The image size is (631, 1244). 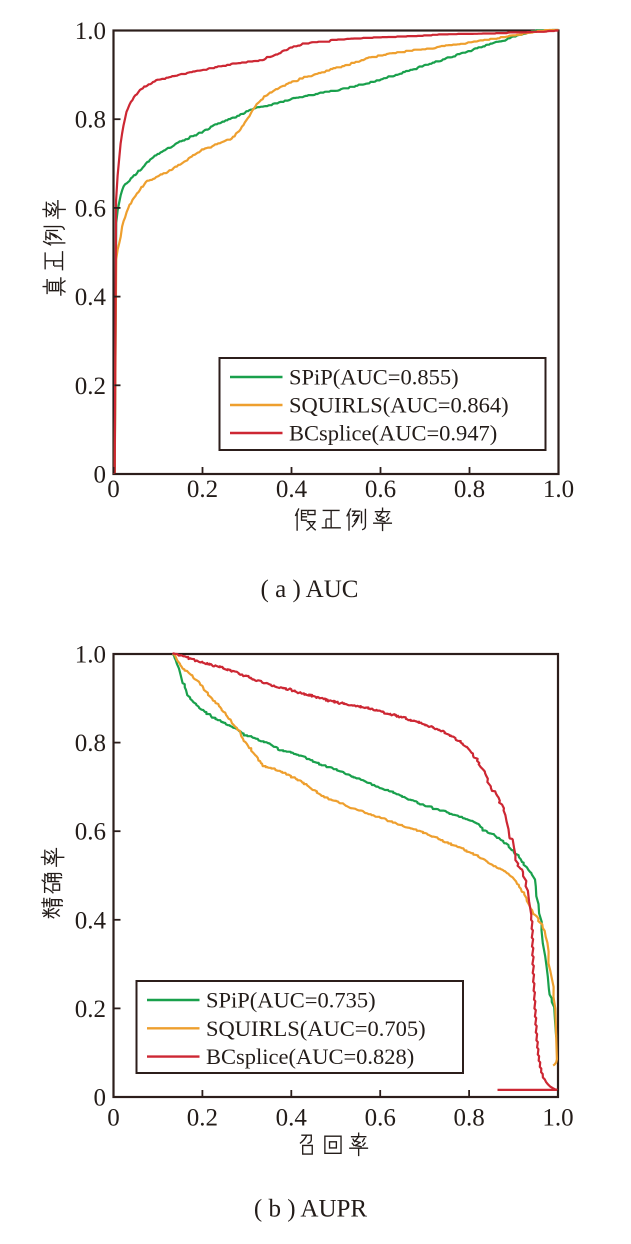 I want to click on svg-text: SQUIRLS(AUC=0.864), so click(x=399, y=405).